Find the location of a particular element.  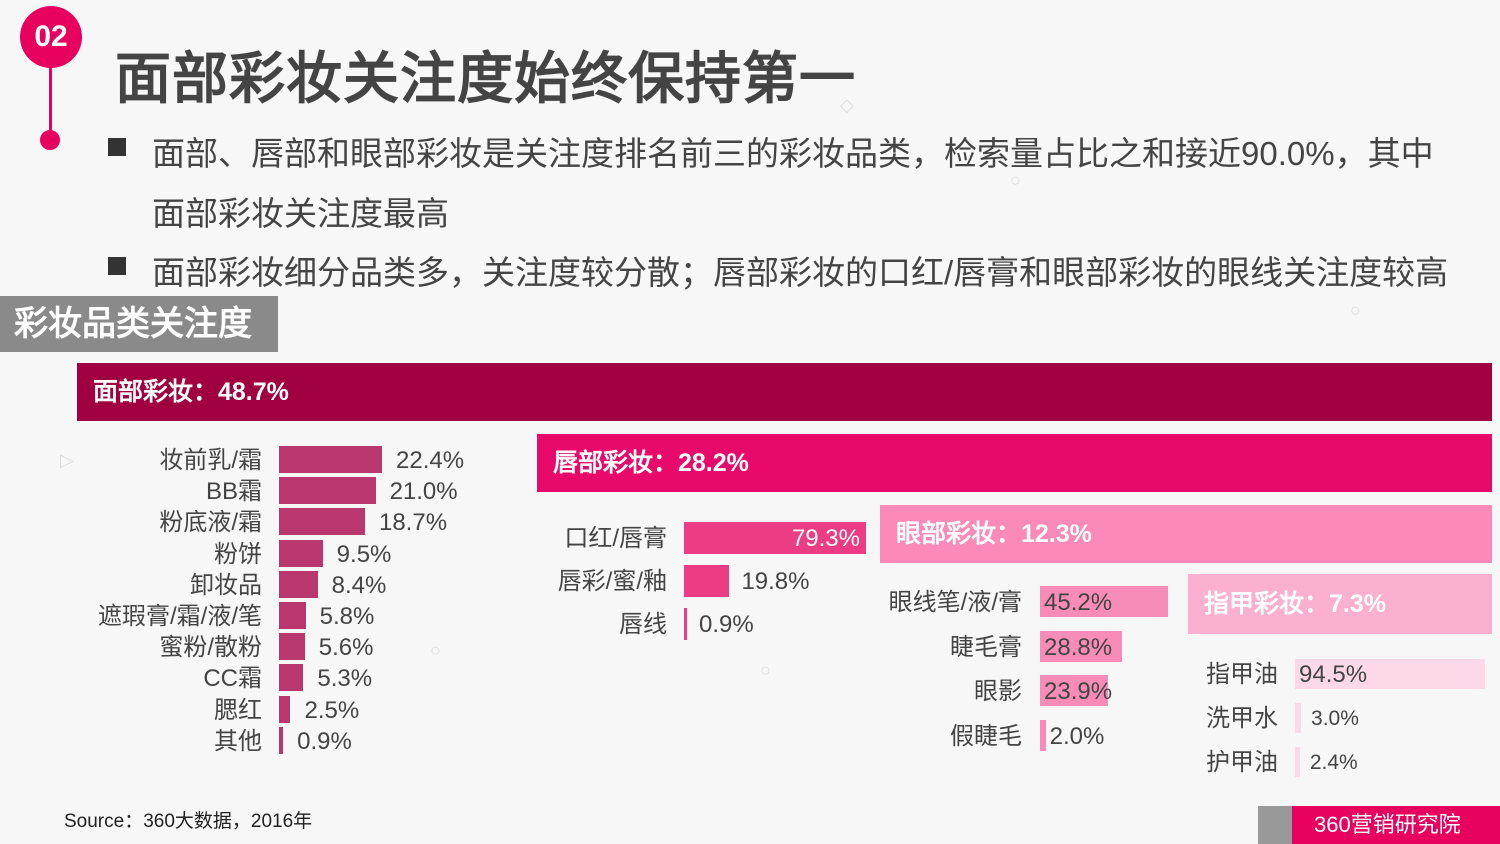

face-value-label: 2.5% is located at coordinates (332, 710).